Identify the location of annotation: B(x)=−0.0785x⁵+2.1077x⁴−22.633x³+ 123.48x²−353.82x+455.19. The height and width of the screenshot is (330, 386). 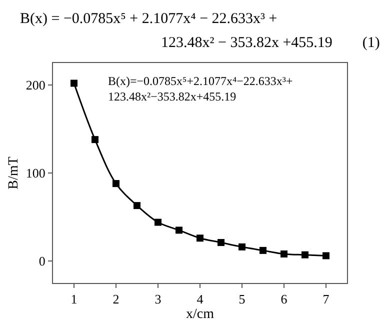
(201, 89).